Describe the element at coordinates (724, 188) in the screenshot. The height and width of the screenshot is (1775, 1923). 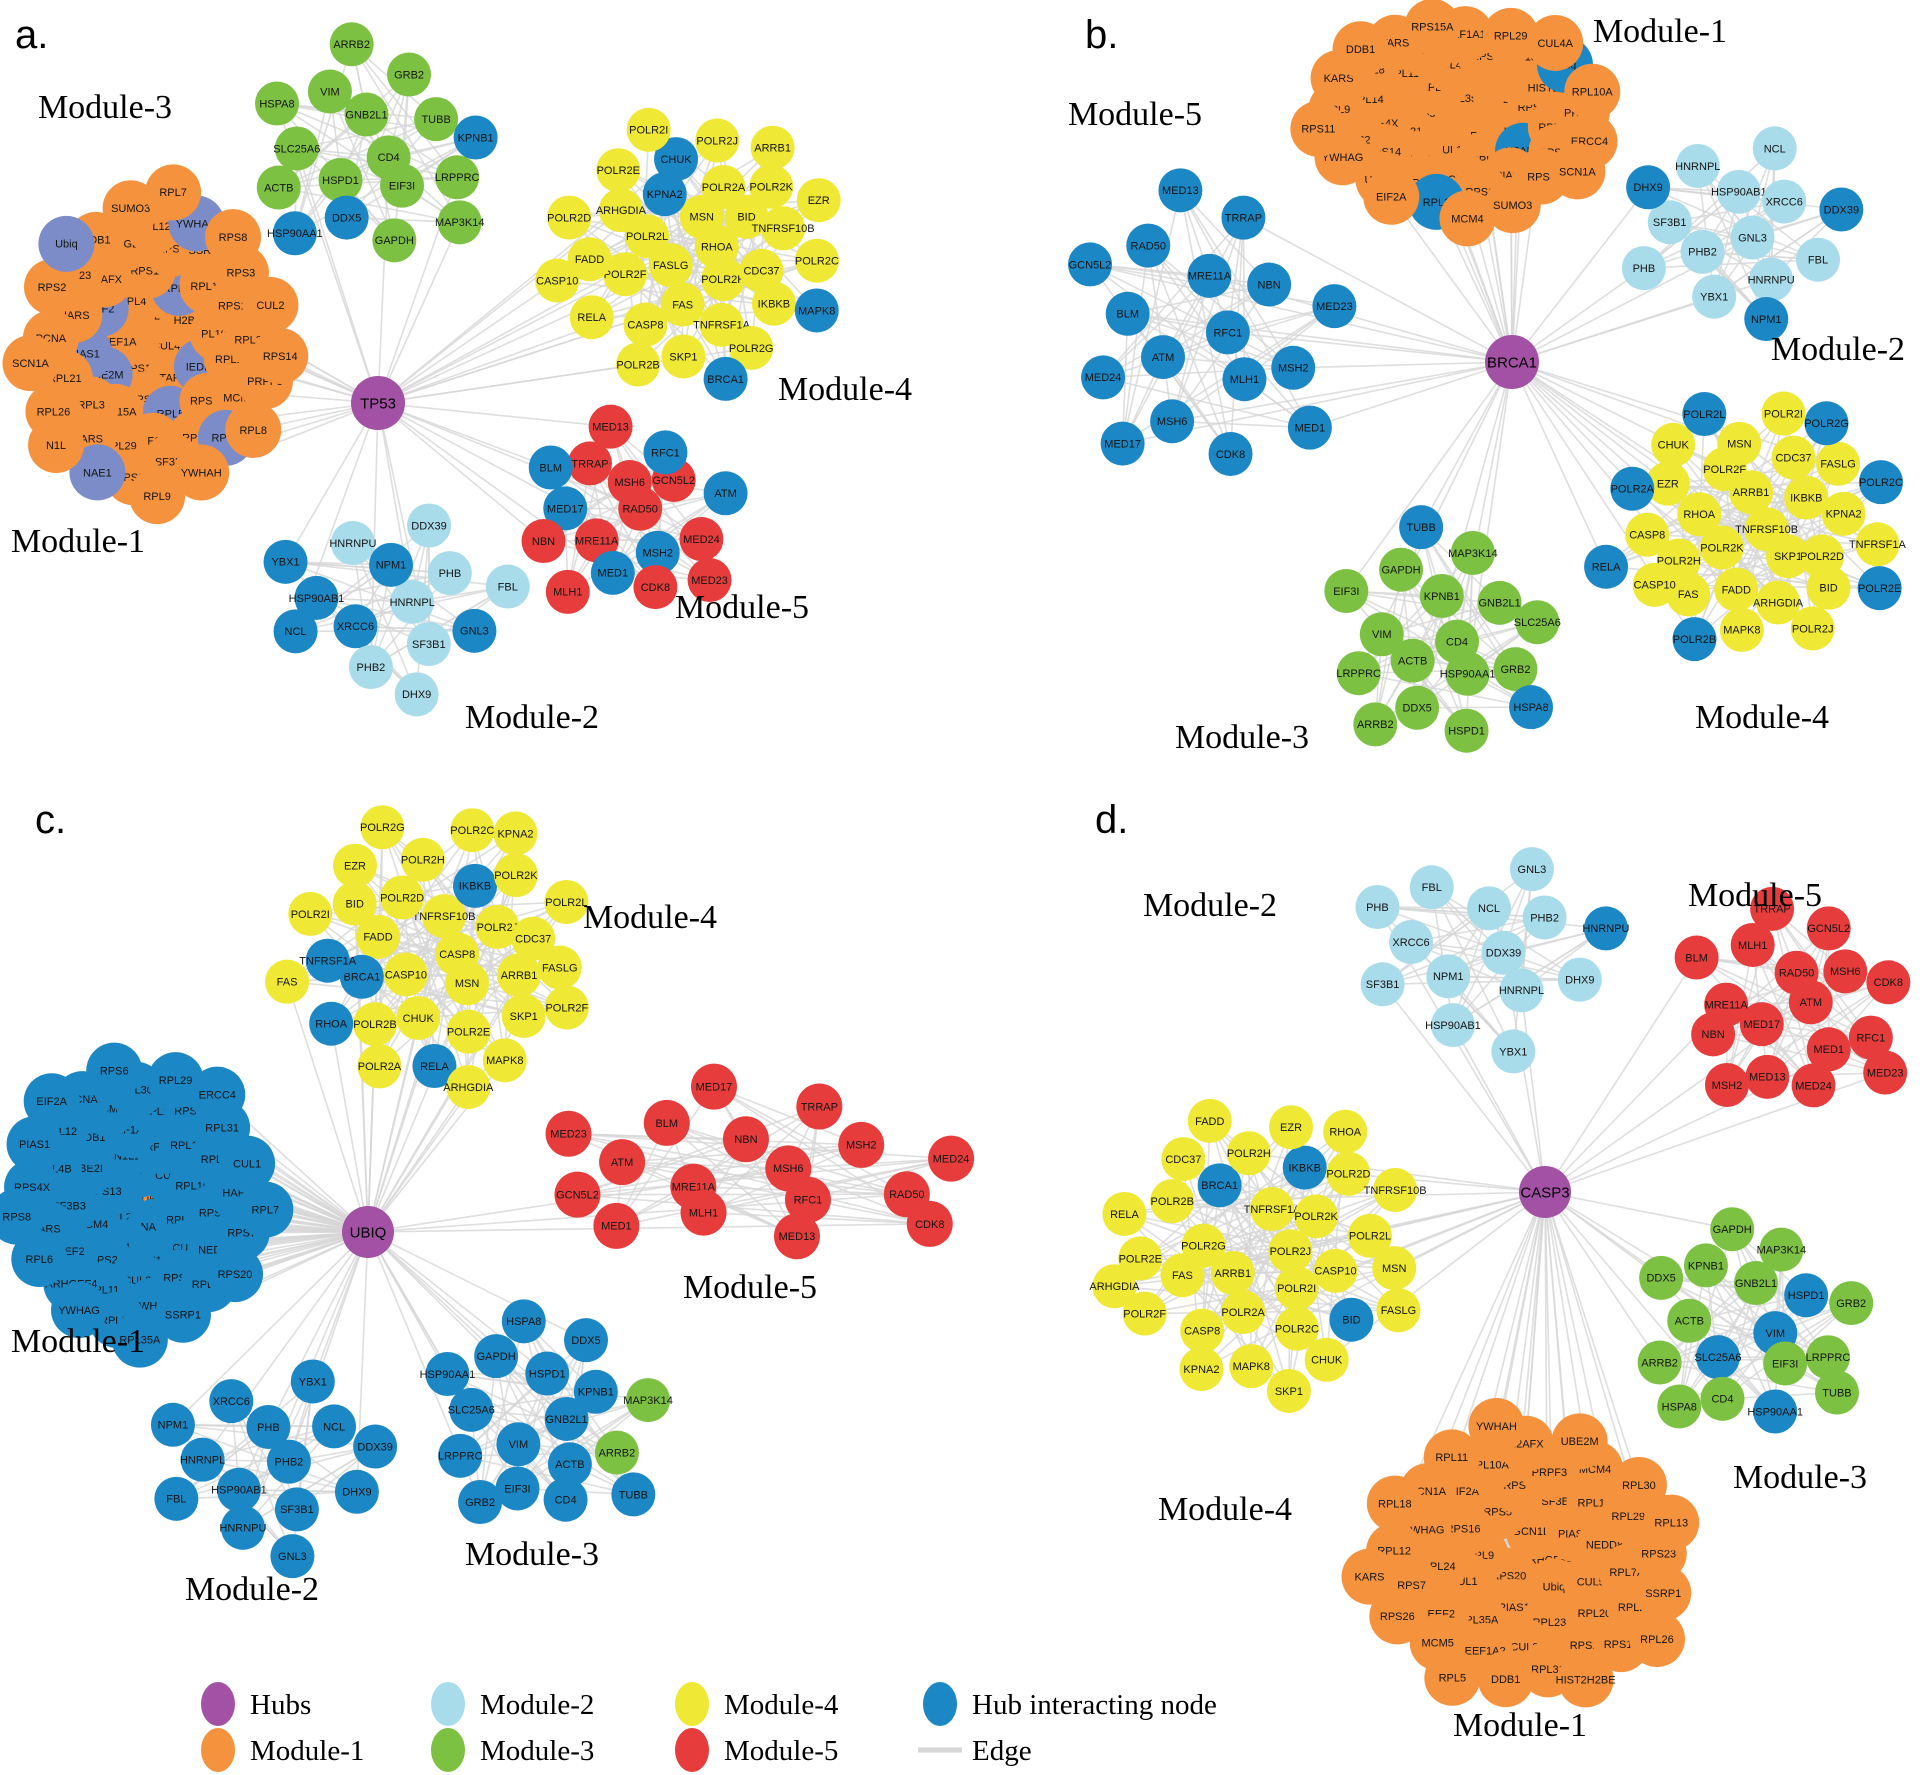
I see `node-label: POLR2A` at that location.